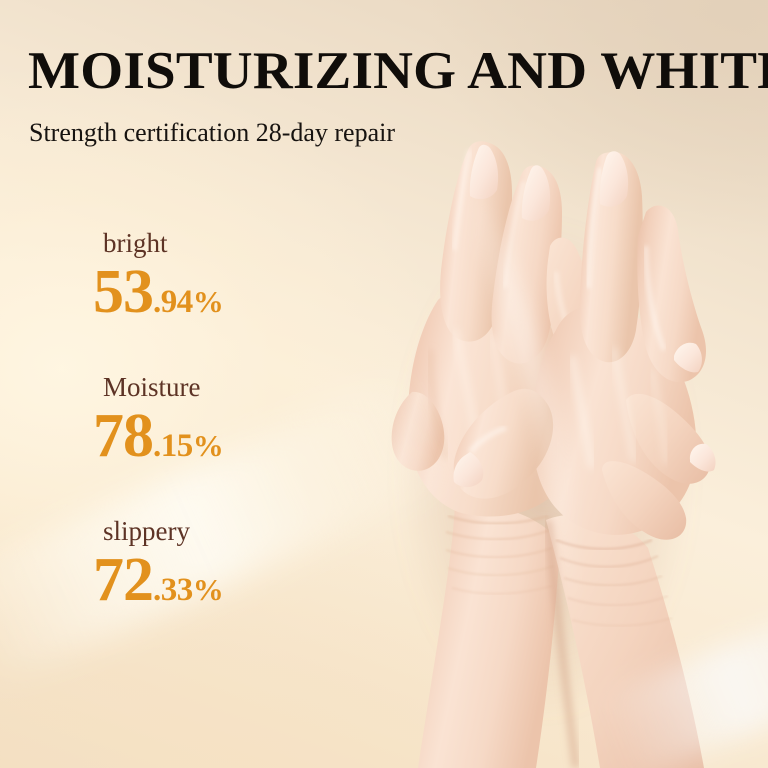  I want to click on stat-value: 53.94%, so click(190, 292).